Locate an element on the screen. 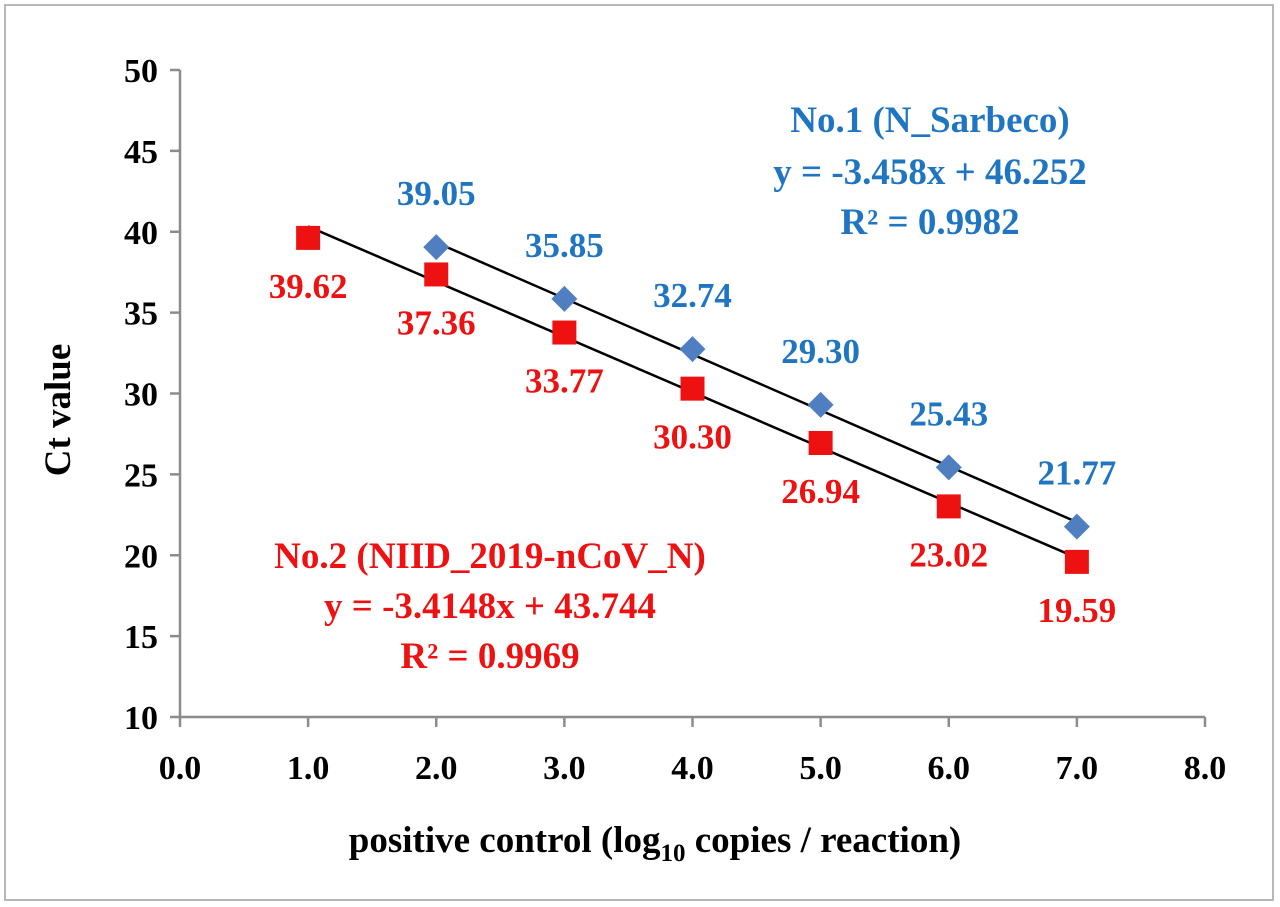  x-tick-label: 4.0 is located at coordinates (692, 768).